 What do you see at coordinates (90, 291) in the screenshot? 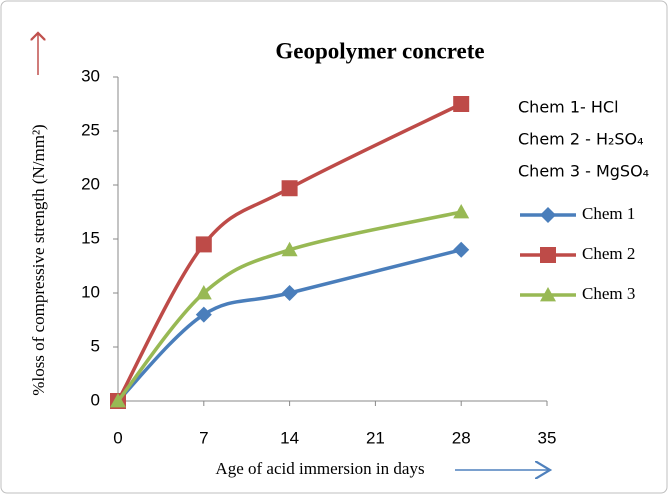
I see `y-tick-label: 10` at bounding box center [90, 291].